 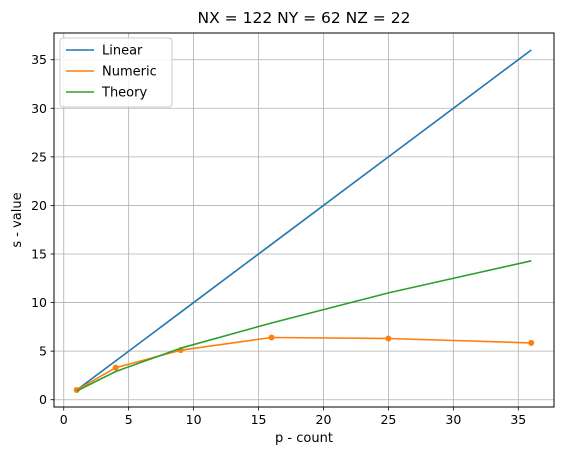 I want to click on y-tick-label: 25, so click(x=39, y=156).